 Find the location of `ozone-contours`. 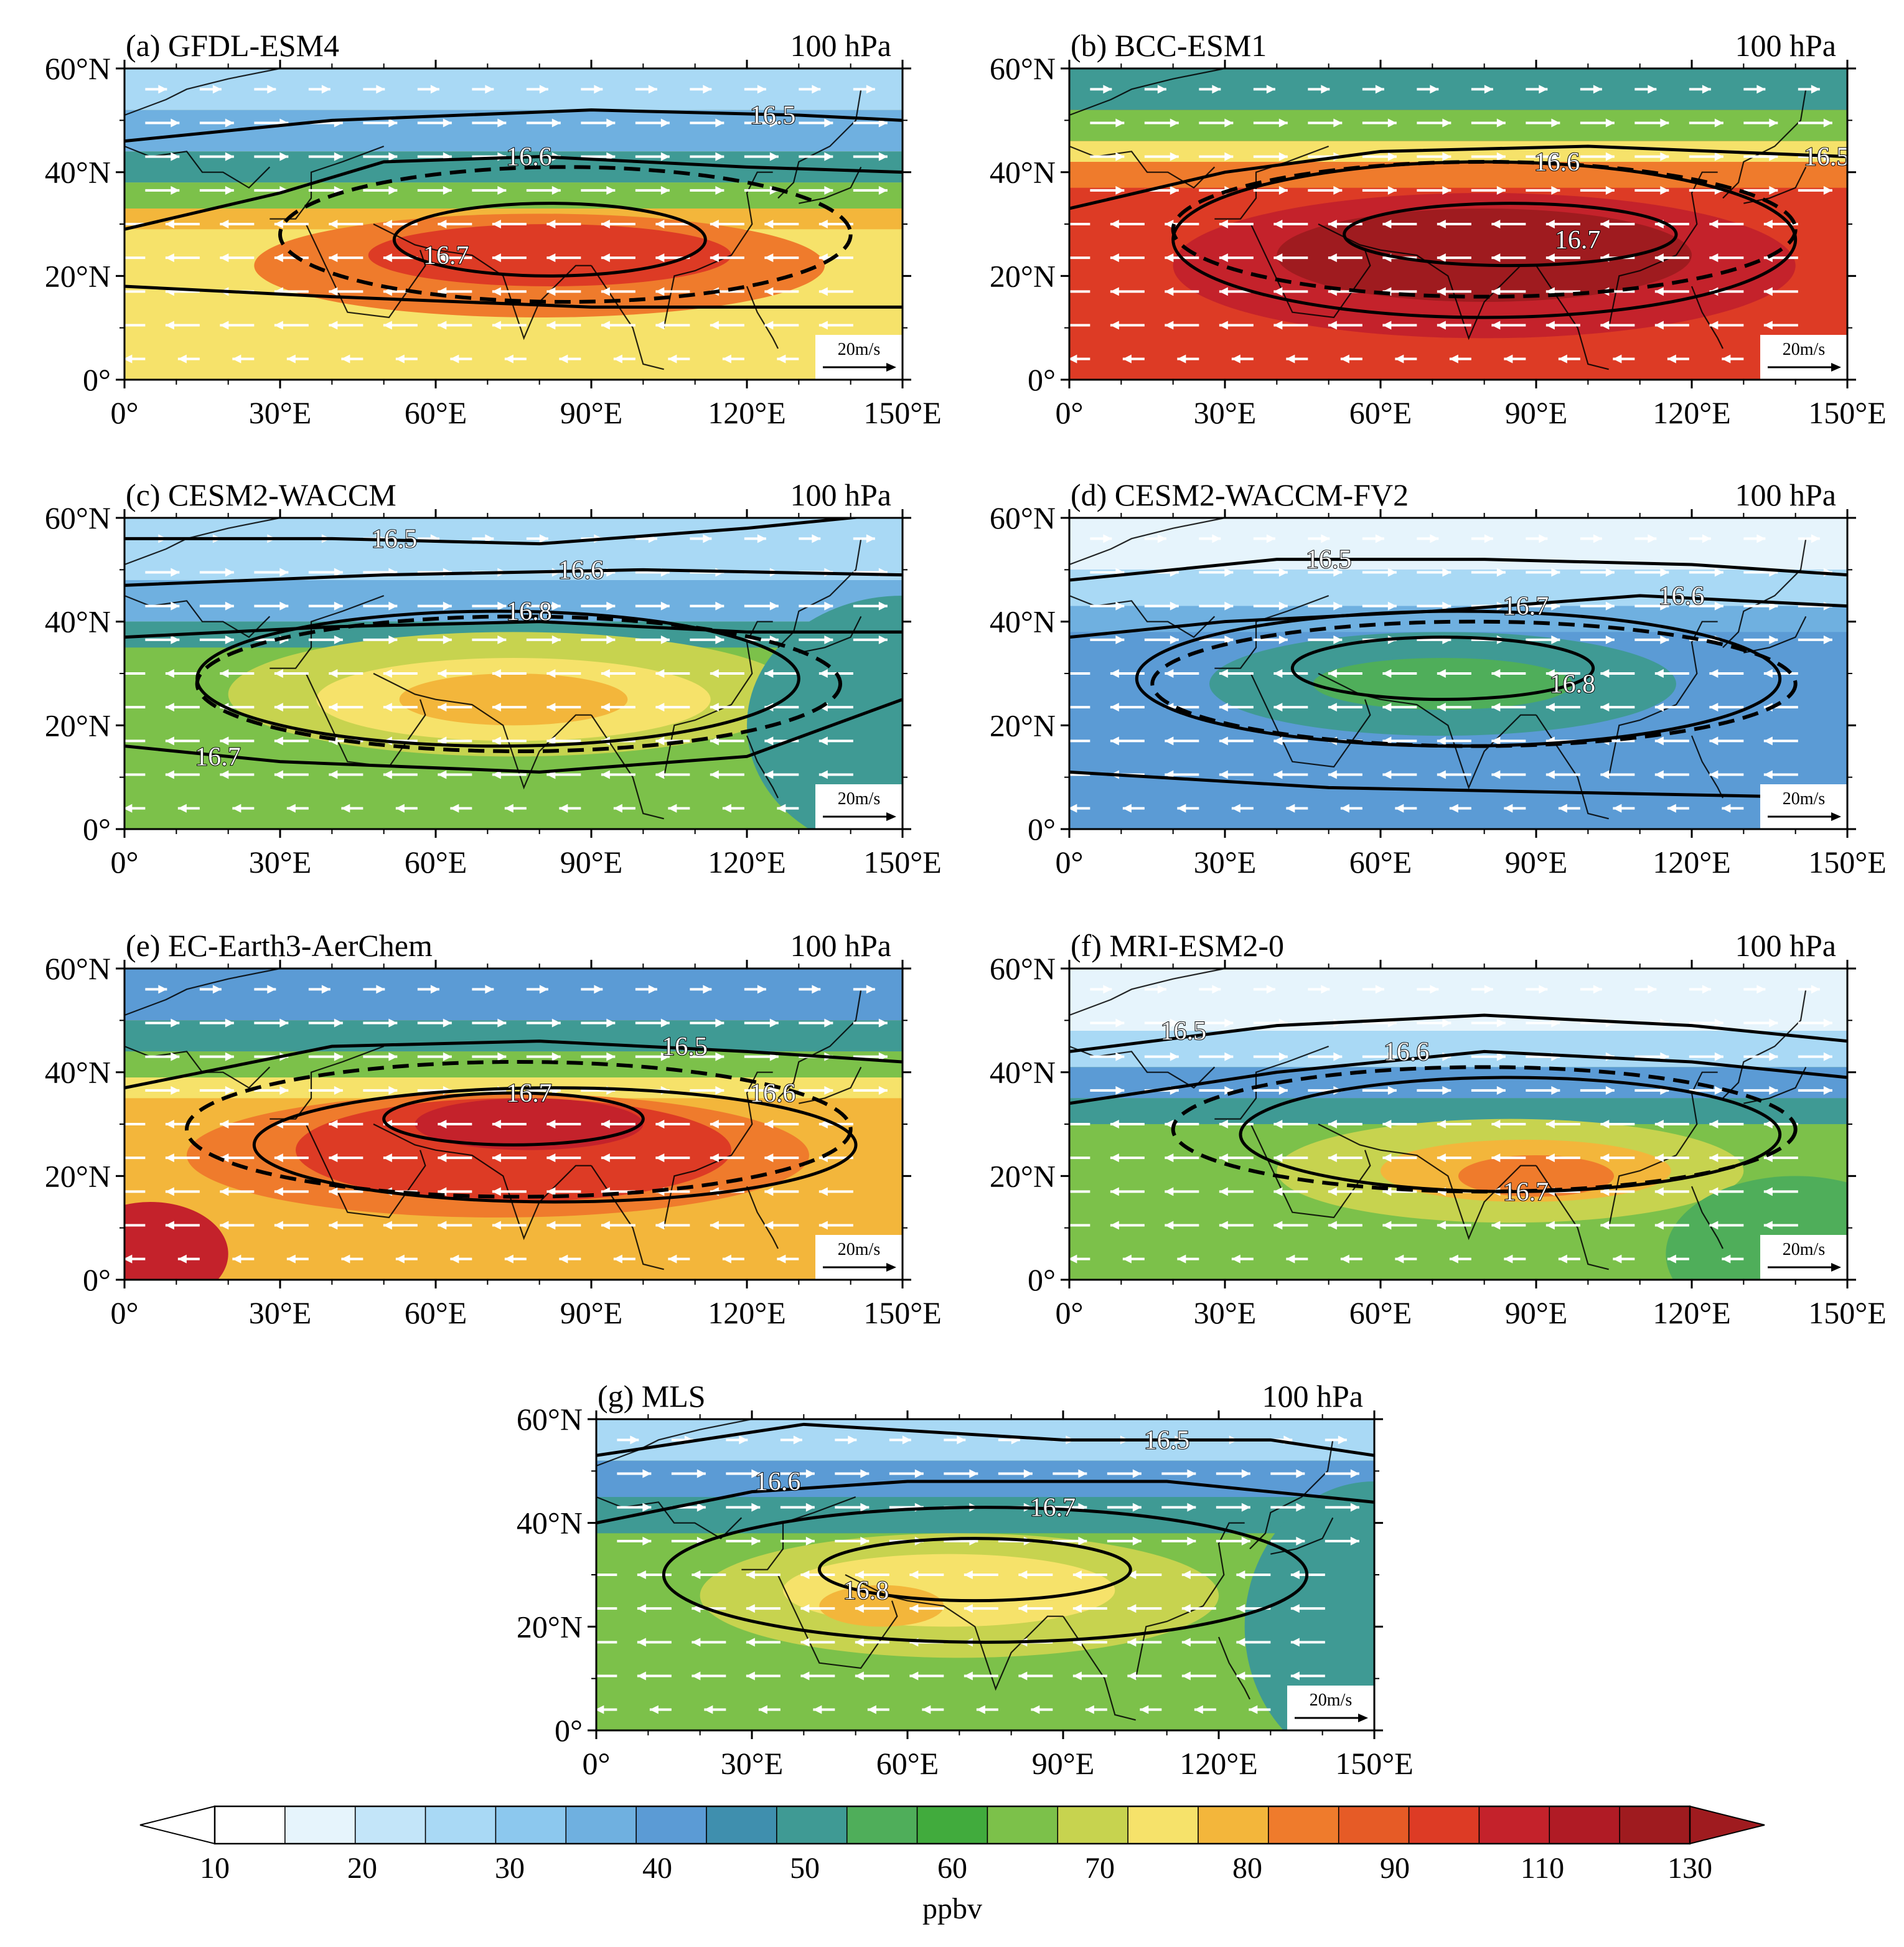

ozone-contours is located at coordinates (513, 1121).